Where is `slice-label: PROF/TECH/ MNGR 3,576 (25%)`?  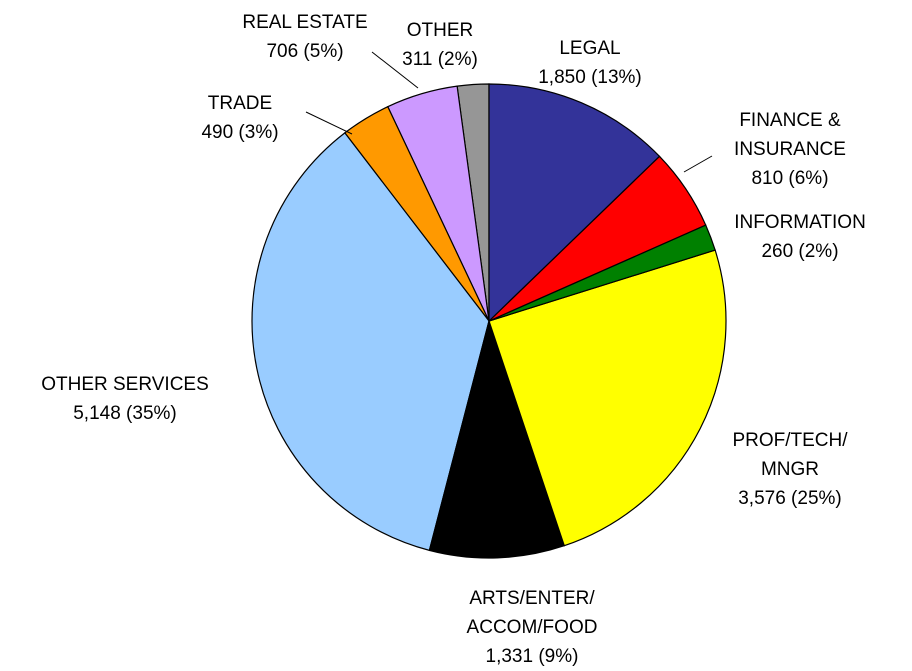 slice-label: PROF/TECH/ MNGR 3,576 (25%) is located at coordinates (789, 469).